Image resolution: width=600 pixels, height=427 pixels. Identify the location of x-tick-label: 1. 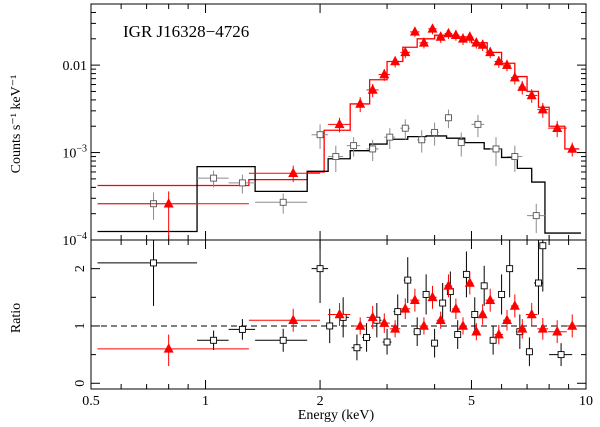
(205, 401).